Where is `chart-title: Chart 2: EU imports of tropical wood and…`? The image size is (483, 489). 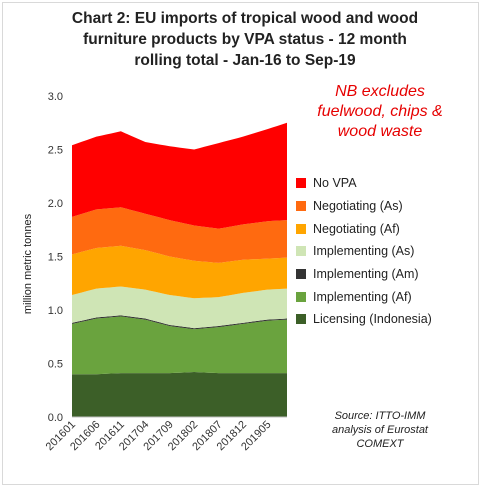
chart-title: Chart 2: EU imports of tropical wood and… is located at coordinates (245, 39).